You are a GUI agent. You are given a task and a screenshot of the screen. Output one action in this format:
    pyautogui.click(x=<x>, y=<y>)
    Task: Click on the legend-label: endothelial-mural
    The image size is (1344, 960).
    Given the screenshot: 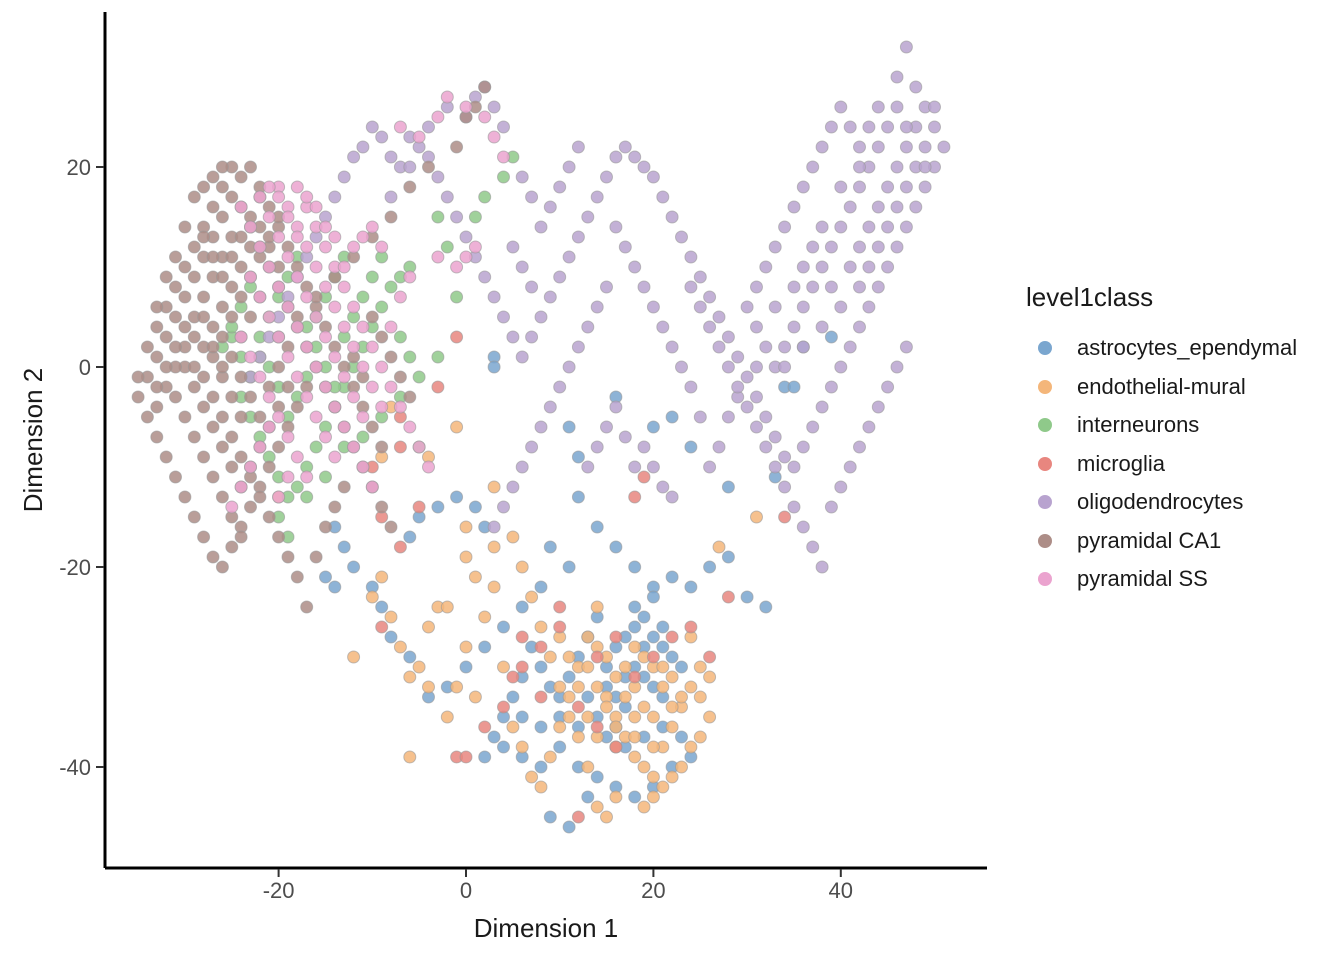 What is the action you would take?
    pyautogui.click(x=1161, y=386)
    